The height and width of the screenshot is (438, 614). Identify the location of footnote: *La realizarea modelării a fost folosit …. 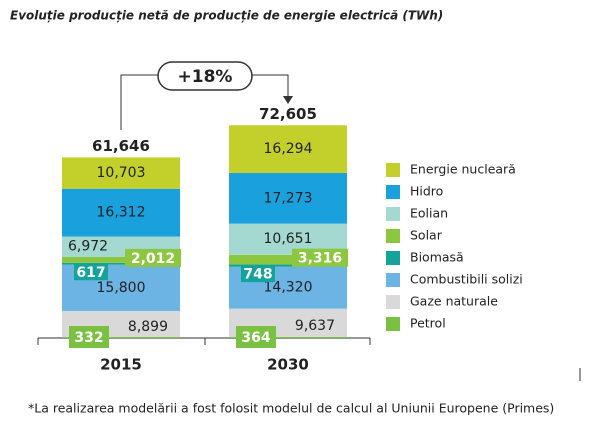
(291, 408).